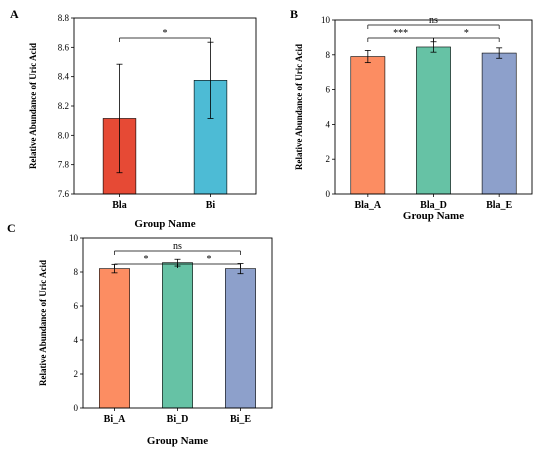  Describe the element at coordinates (14, 14) in the screenshot. I see `panel-letter: A` at that location.